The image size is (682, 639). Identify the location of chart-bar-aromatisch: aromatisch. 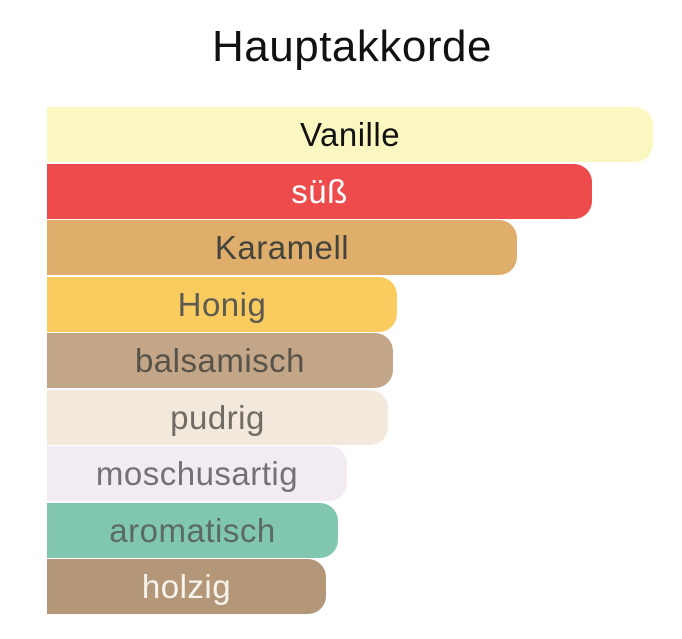
(192, 530).